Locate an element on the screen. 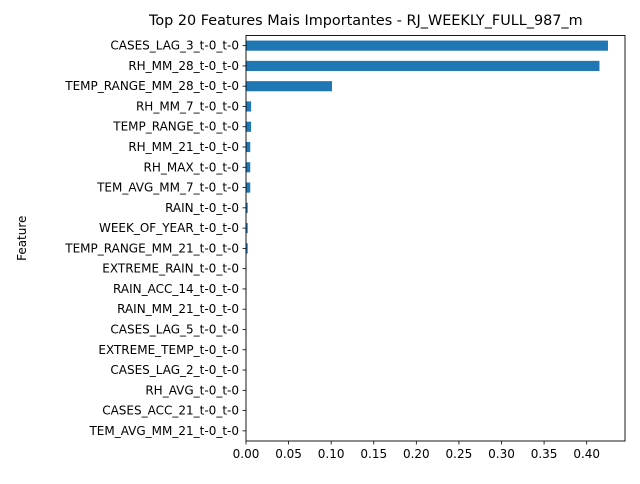 This screenshot has width=640, height=484. x-ticks: 0.00 0.05 0.10 0.15 0.20 0.25 0.30 0.35 0.40 is located at coordinates (416, 451).